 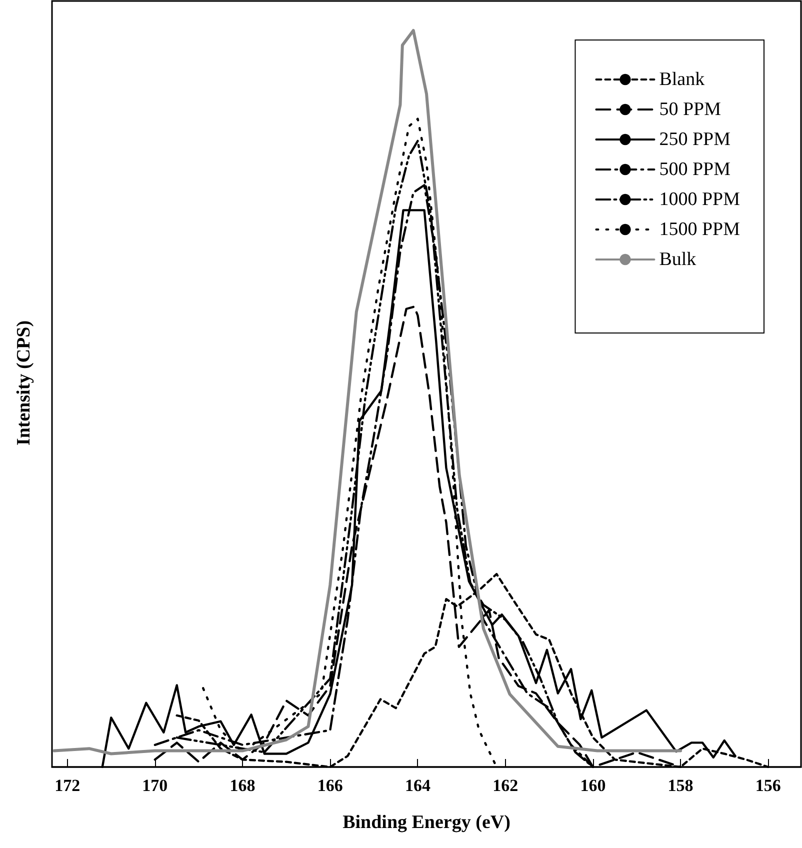 What do you see at coordinates (681, 785) in the screenshot?
I see `x-tick-label: 158` at bounding box center [681, 785].